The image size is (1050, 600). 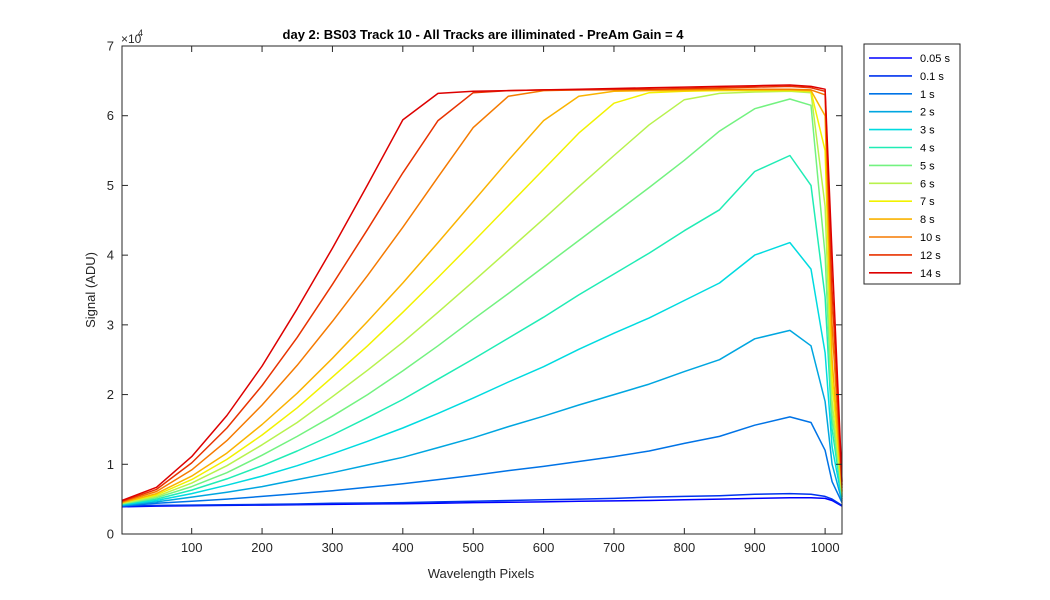 What do you see at coordinates (544, 547) in the screenshot?
I see `x-tick-label: 600` at bounding box center [544, 547].